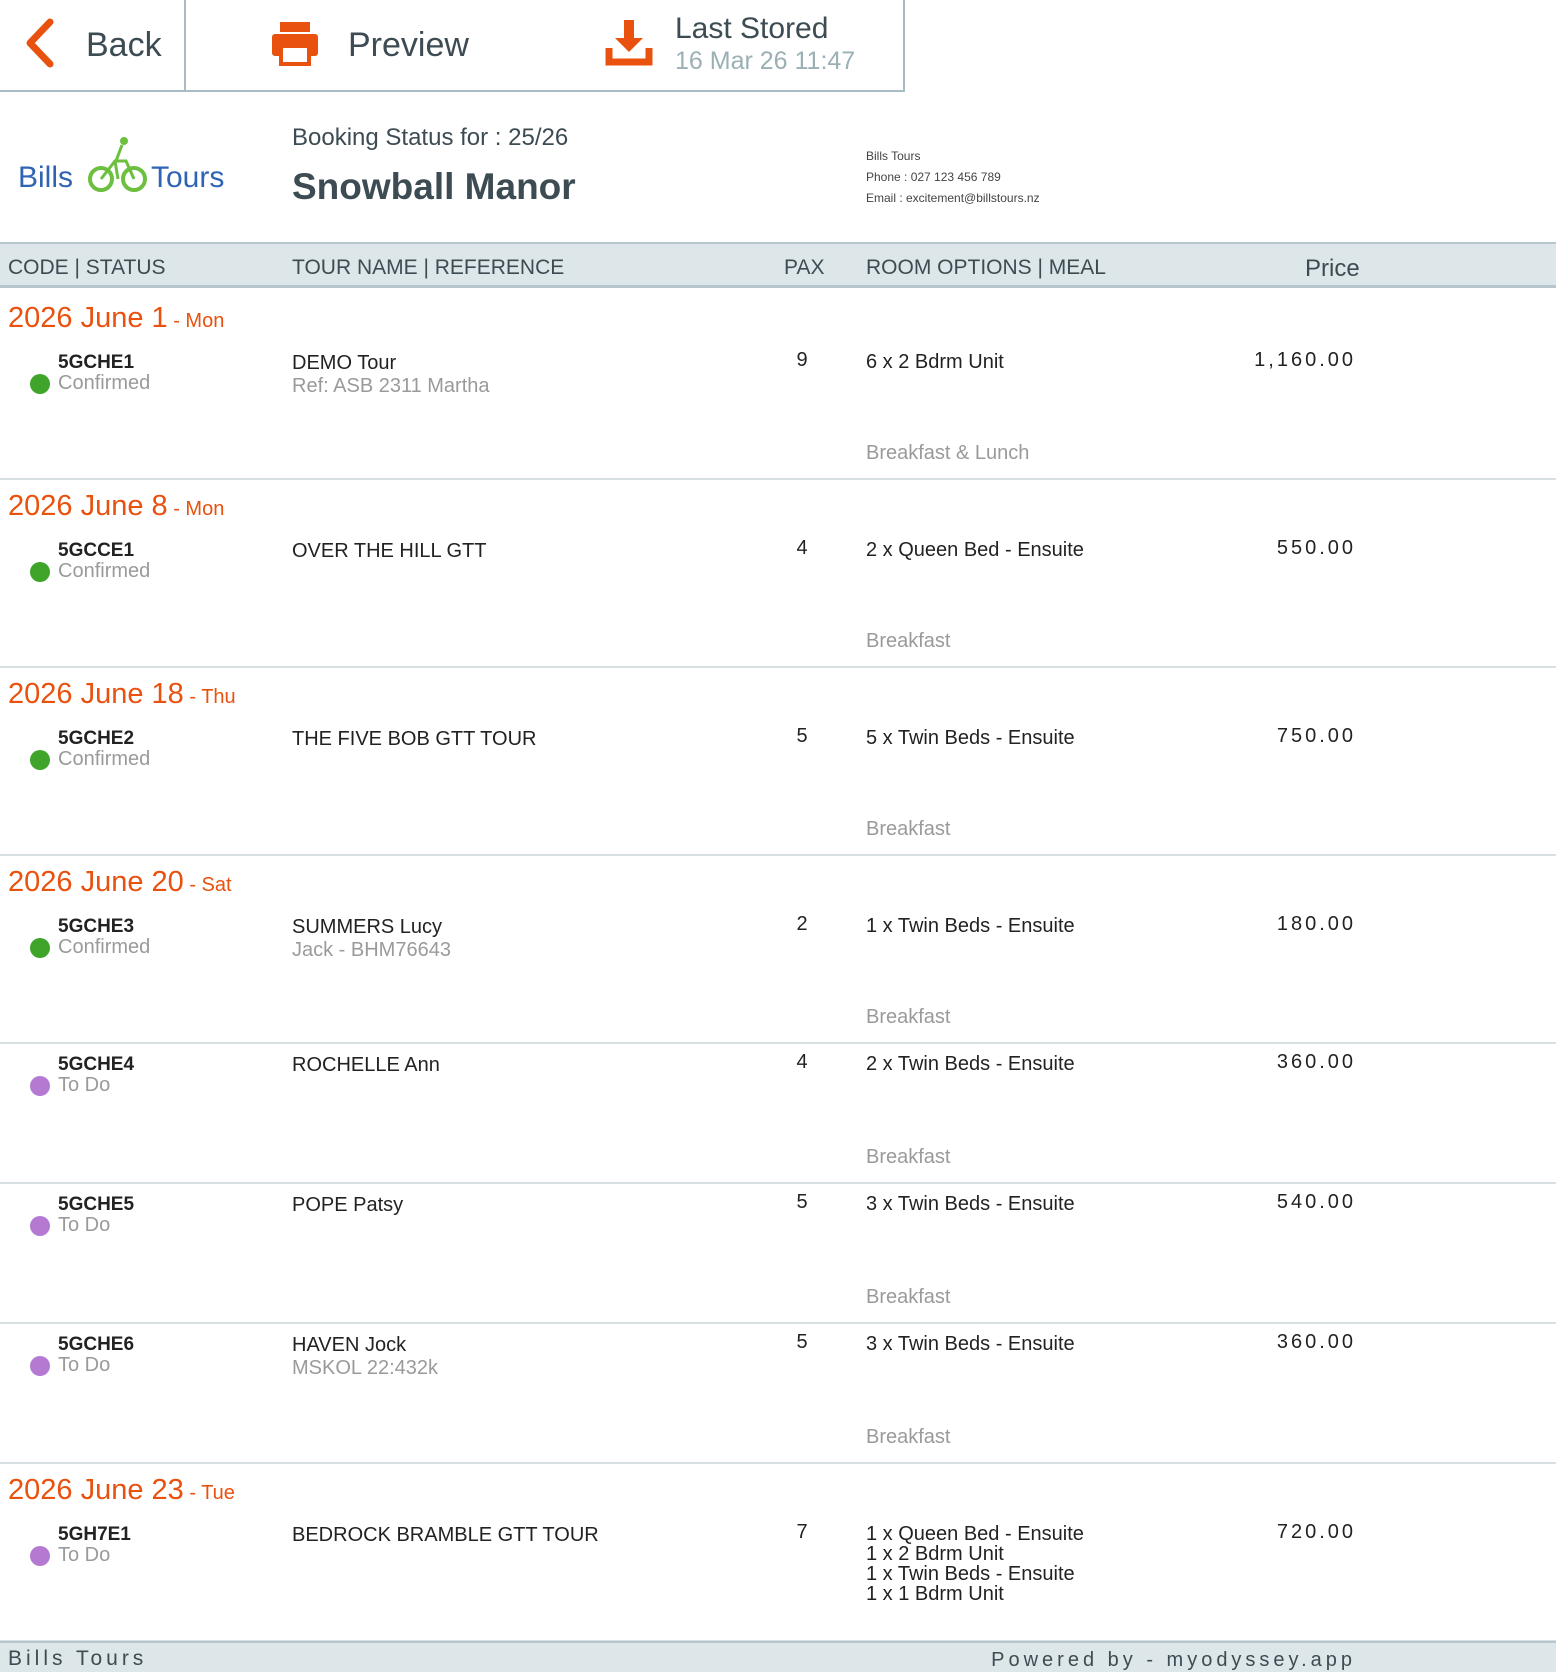  Describe the element at coordinates (96, 362) in the screenshot. I see `booking-code: 5GCHE1` at that location.